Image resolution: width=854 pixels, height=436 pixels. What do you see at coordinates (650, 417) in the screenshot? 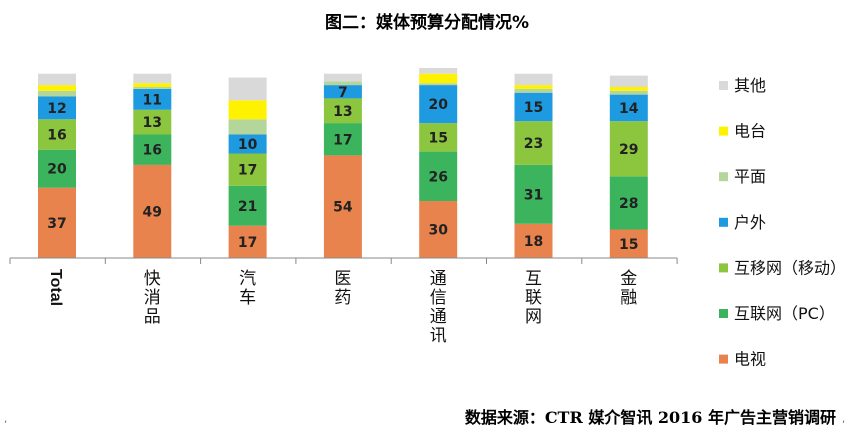
I see `source-note: 数据来源：CTR 媒介智讯 2016 年广告主营销调研` at bounding box center [650, 417].